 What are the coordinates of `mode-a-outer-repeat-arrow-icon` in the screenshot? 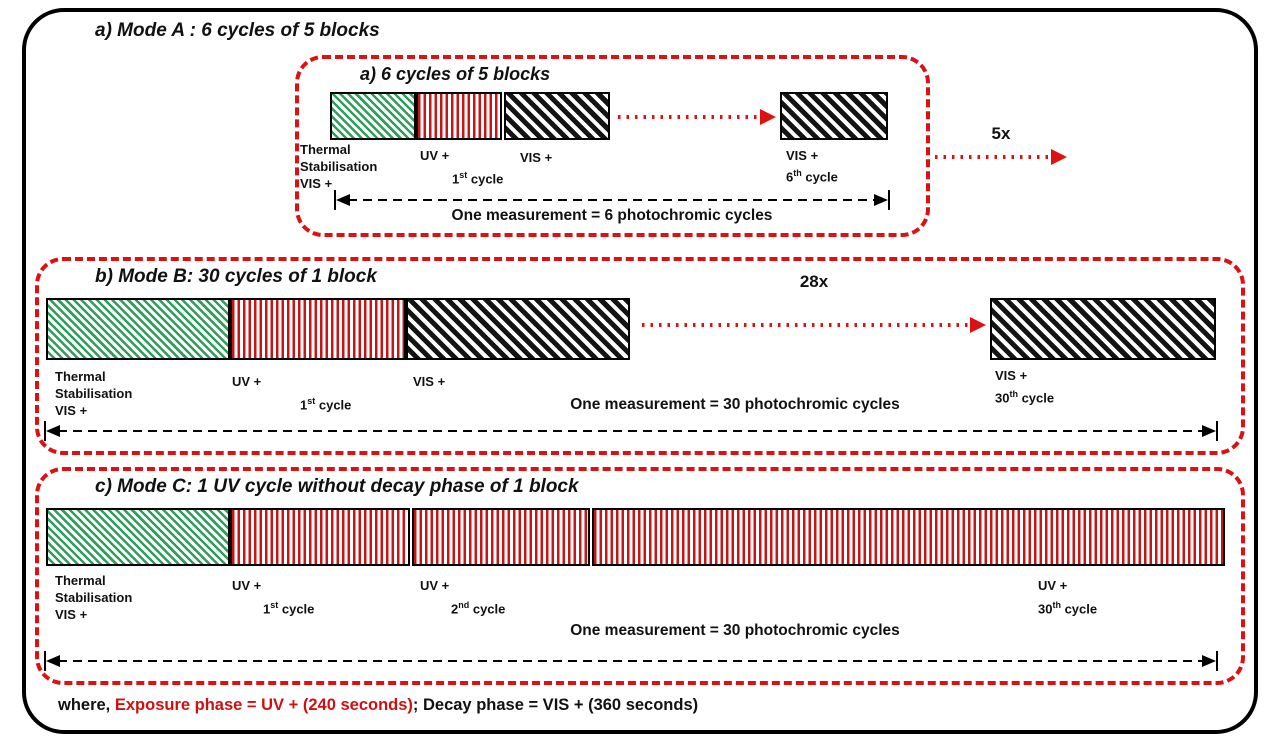 It's located at (1001, 157).